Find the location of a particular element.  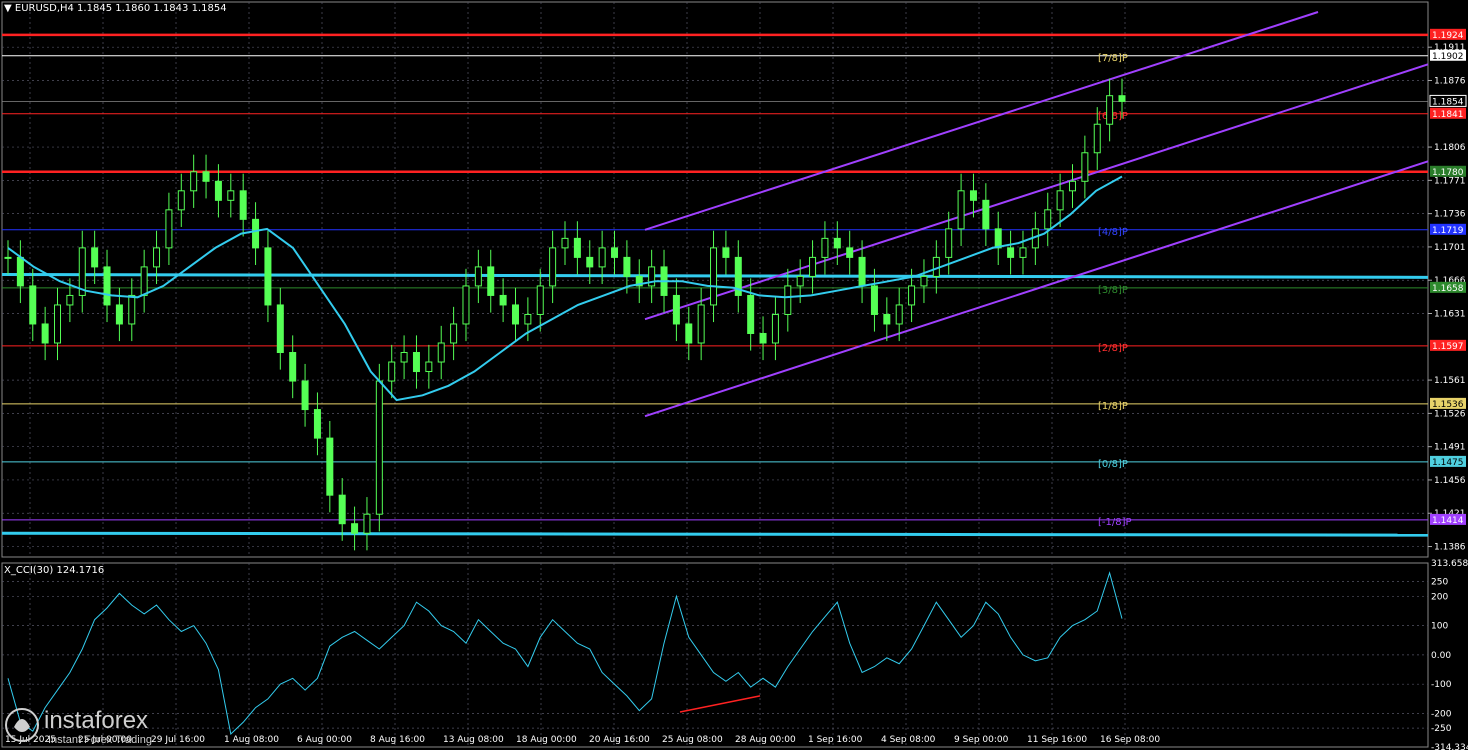

level-price-label: 1.1780 is located at coordinates (1448, 173).